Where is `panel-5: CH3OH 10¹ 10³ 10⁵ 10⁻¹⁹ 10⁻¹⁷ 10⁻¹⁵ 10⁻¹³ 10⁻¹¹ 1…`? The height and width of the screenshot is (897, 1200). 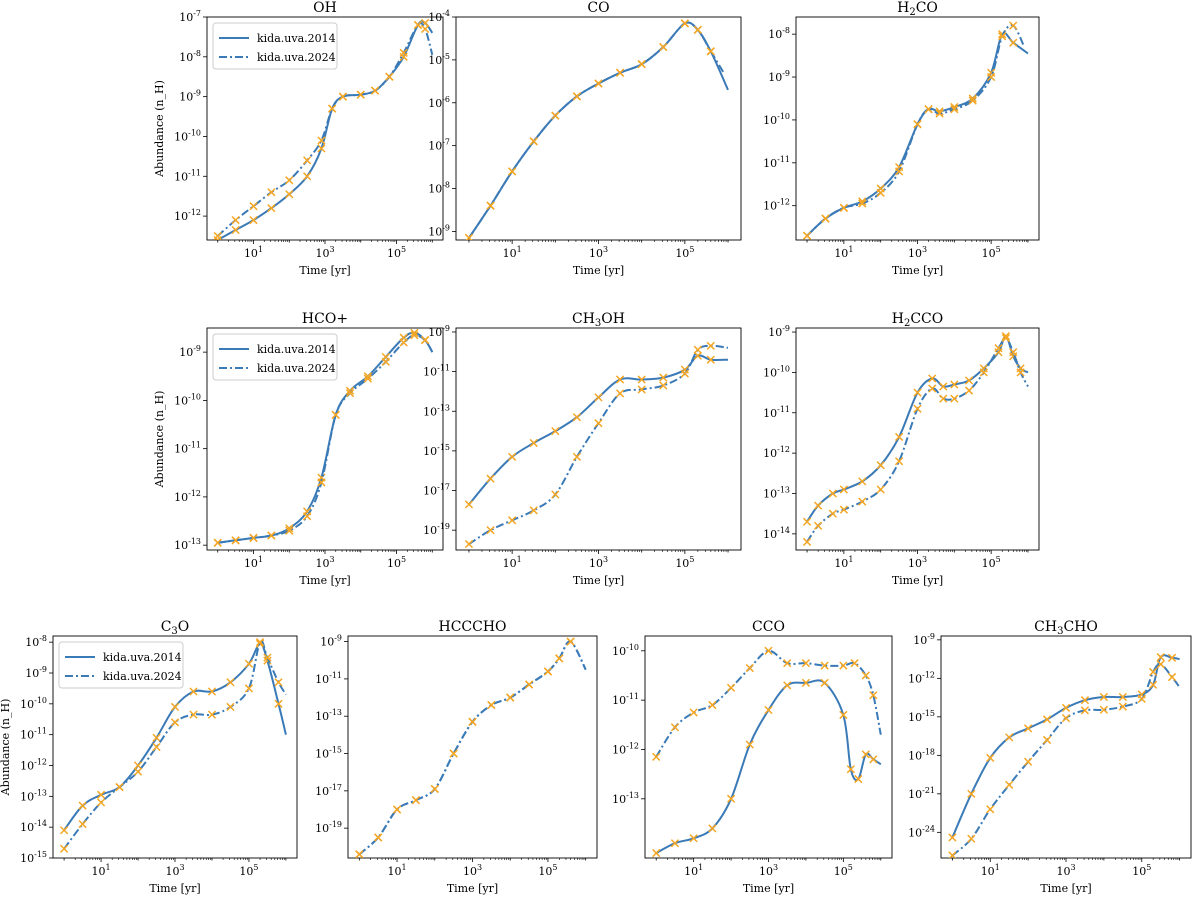
panel-5: CH3OH 10¹ 10³ 10⁵ 10⁻¹⁹ 10⁻¹⁷ 10⁻¹⁵ 10⁻¹³ 10⁻¹¹ 1… is located at coordinates (582, 449).